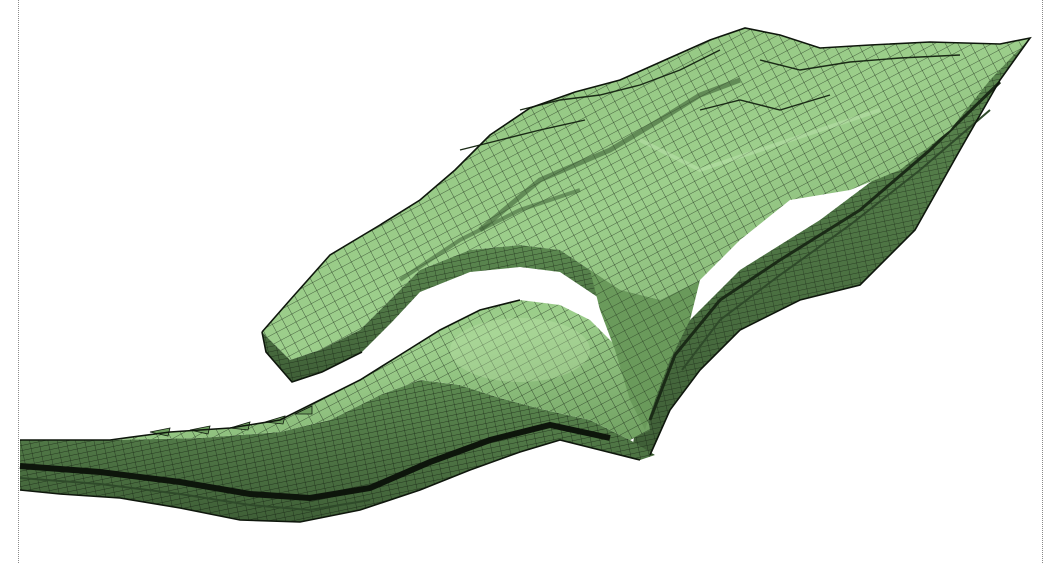 The image size is (1048, 563). What do you see at coordinates (710, 100) in the screenshot?
I see `model-crest-details` at bounding box center [710, 100].